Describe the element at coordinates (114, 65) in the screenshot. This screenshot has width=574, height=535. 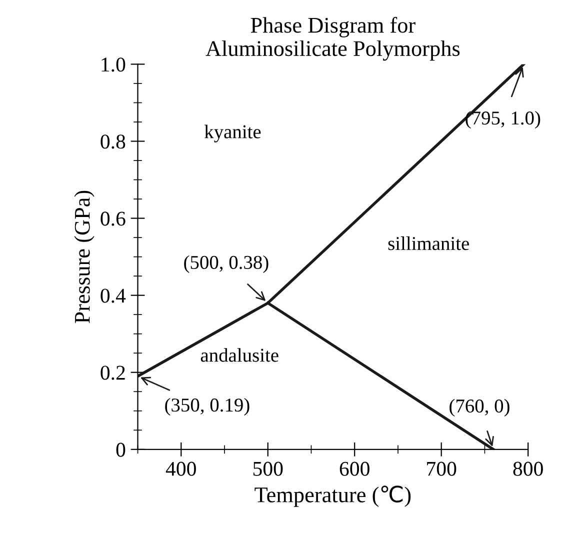
I see `y-tick-label: 1.0` at that location.